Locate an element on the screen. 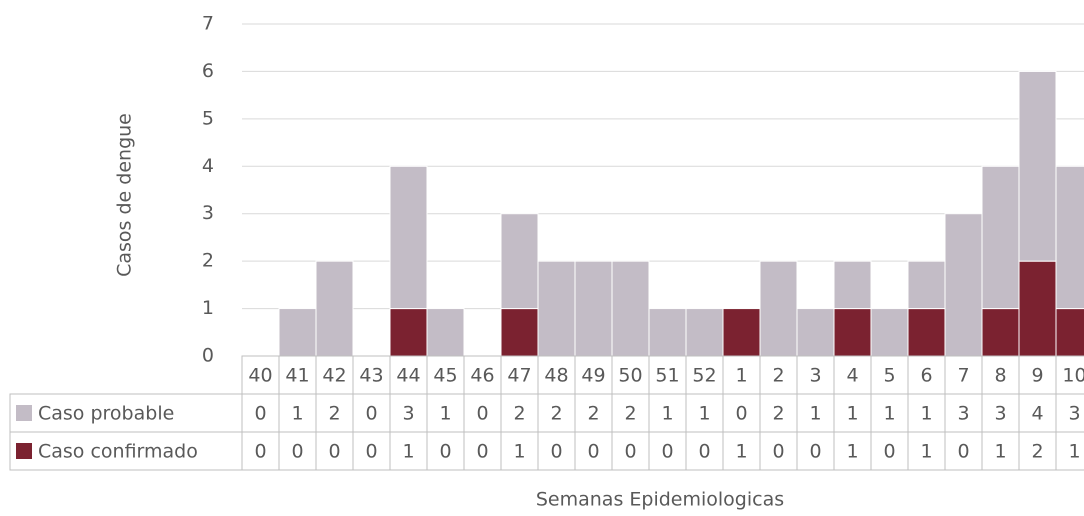  x-tick-label: 49 is located at coordinates (593, 376).